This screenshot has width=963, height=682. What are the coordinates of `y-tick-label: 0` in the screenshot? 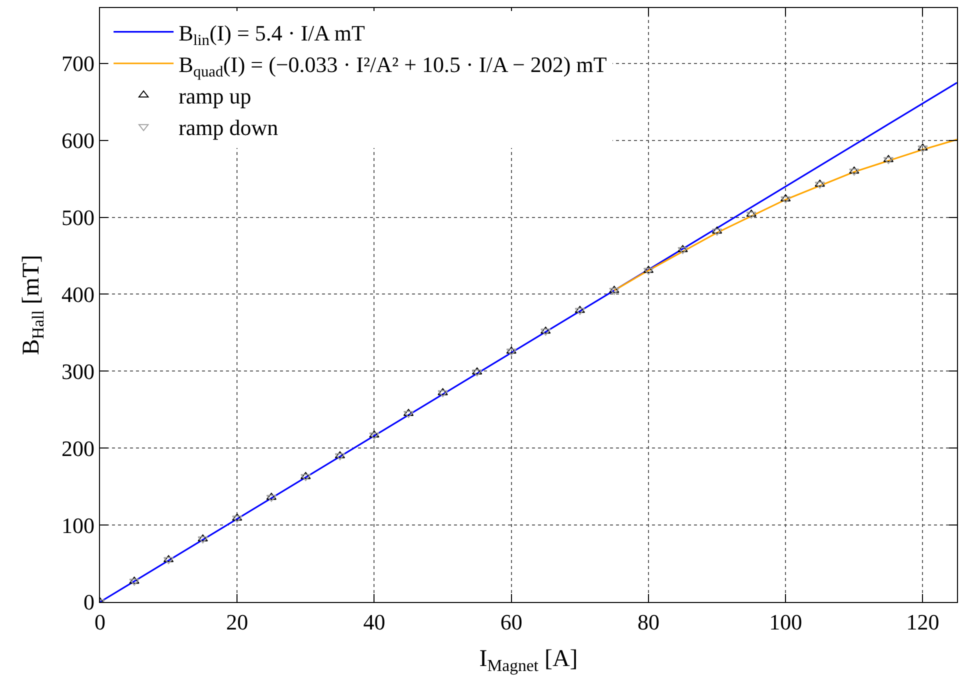 It's located at (89, 602).